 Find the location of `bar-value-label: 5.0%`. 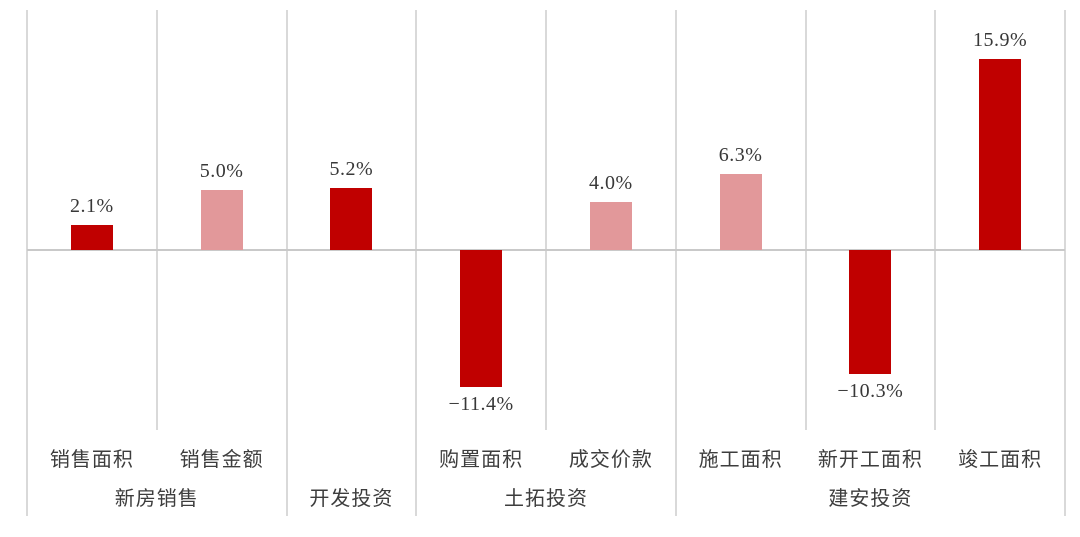

bar-value-label: 5.0% is located at coordinates (221, 171).